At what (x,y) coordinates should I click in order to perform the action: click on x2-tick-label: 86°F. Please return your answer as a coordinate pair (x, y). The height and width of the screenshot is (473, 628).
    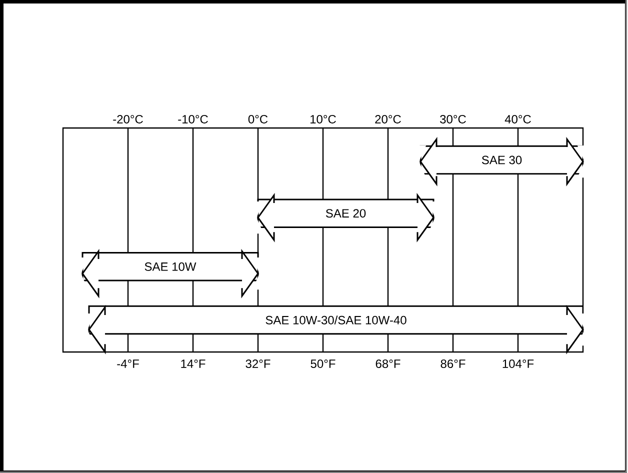
    Looking at the image, I should click on (453, 364).